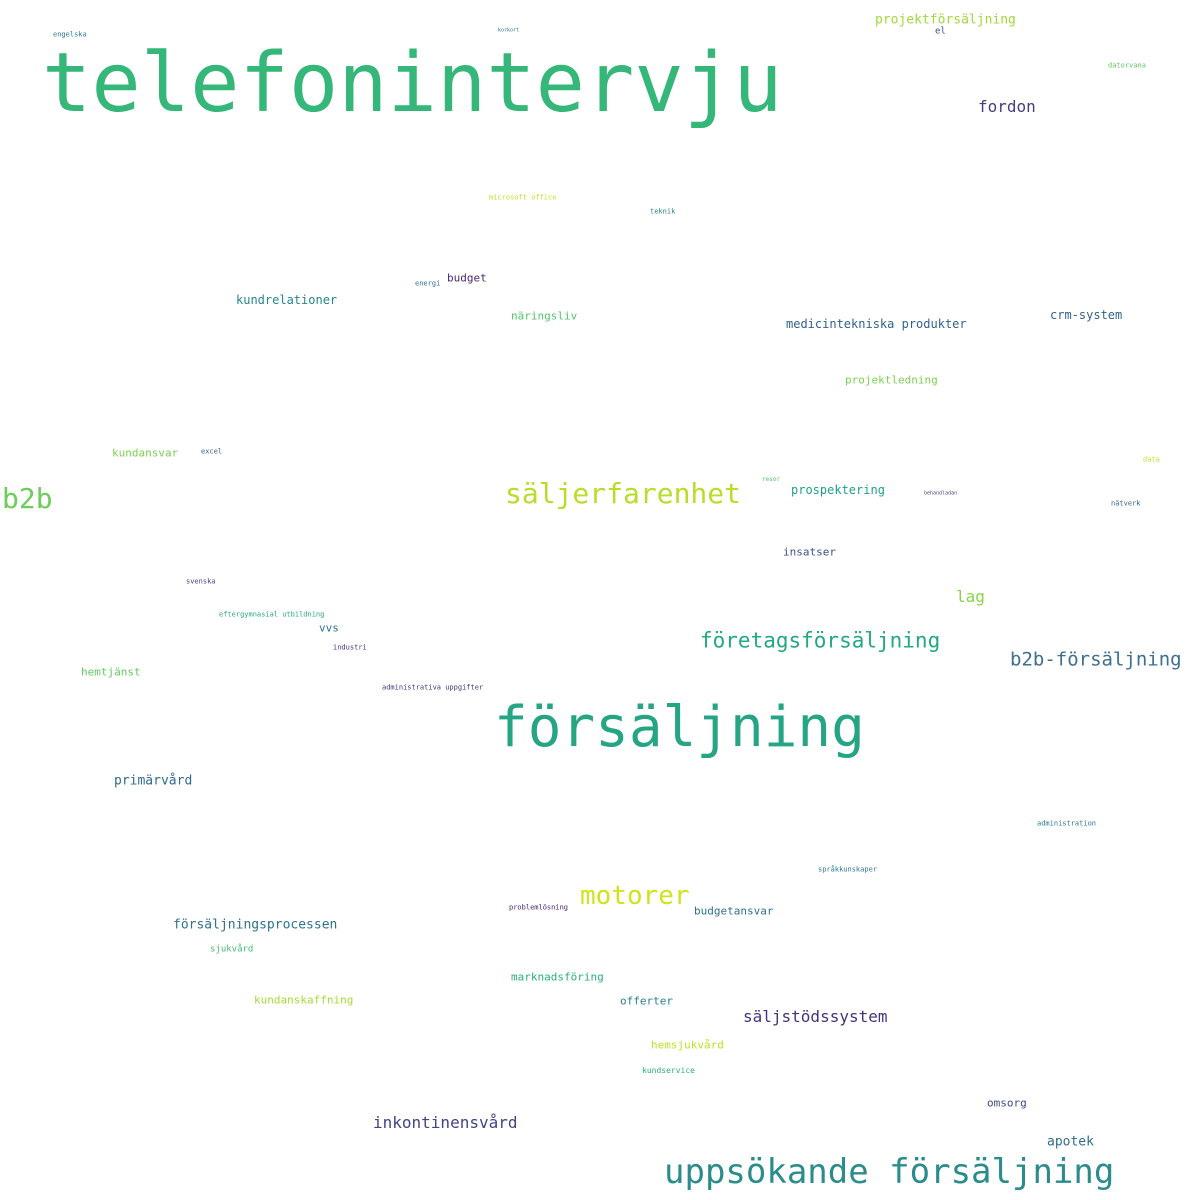 The image size is (1200, 1200). Describe the element at coordinates (145, 453) in the screenshot. I see `word-kundansvar: kundansvar` at that location.